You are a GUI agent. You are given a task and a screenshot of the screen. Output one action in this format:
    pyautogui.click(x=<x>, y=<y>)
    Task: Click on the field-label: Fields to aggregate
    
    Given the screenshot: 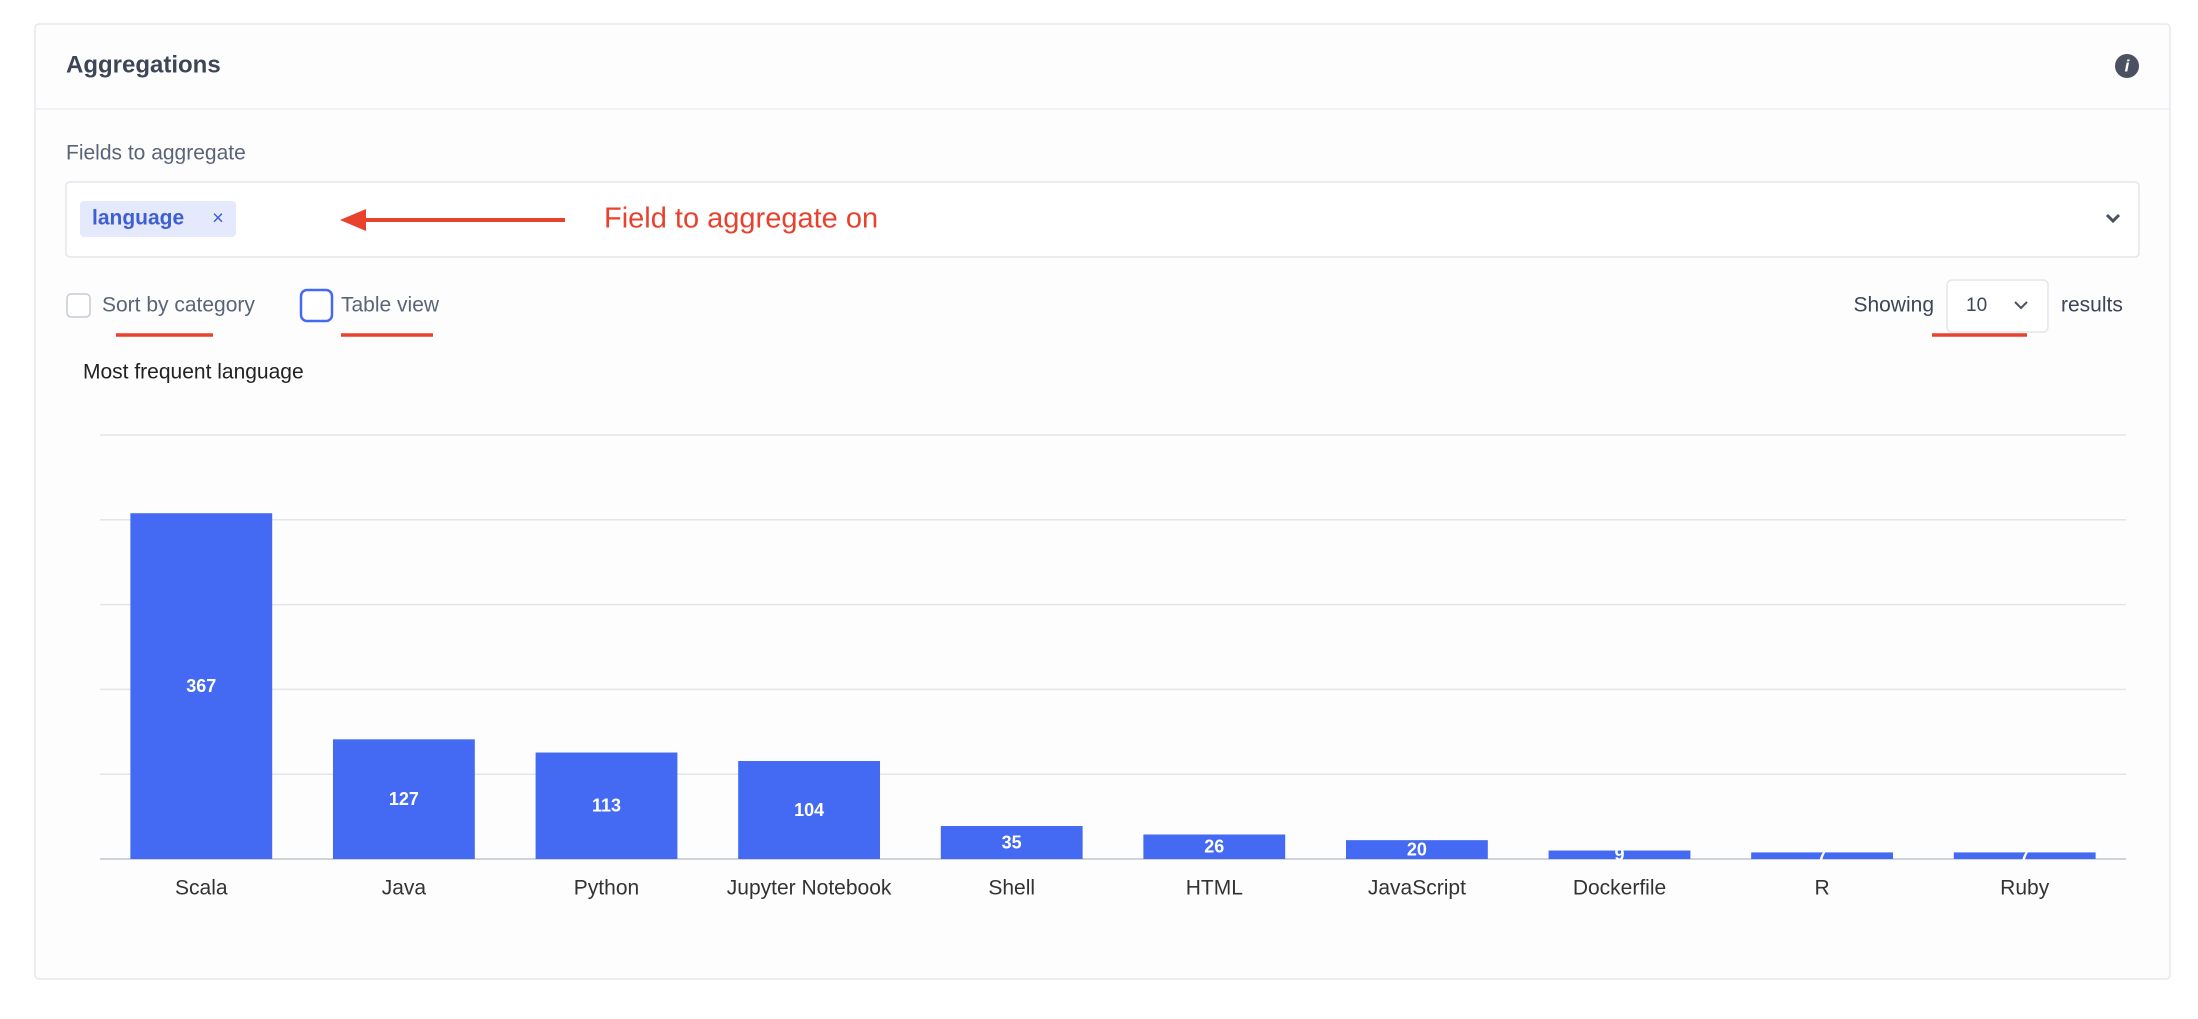 What is the action you would take?
    pyautogui.click(x=156, y=153)
    